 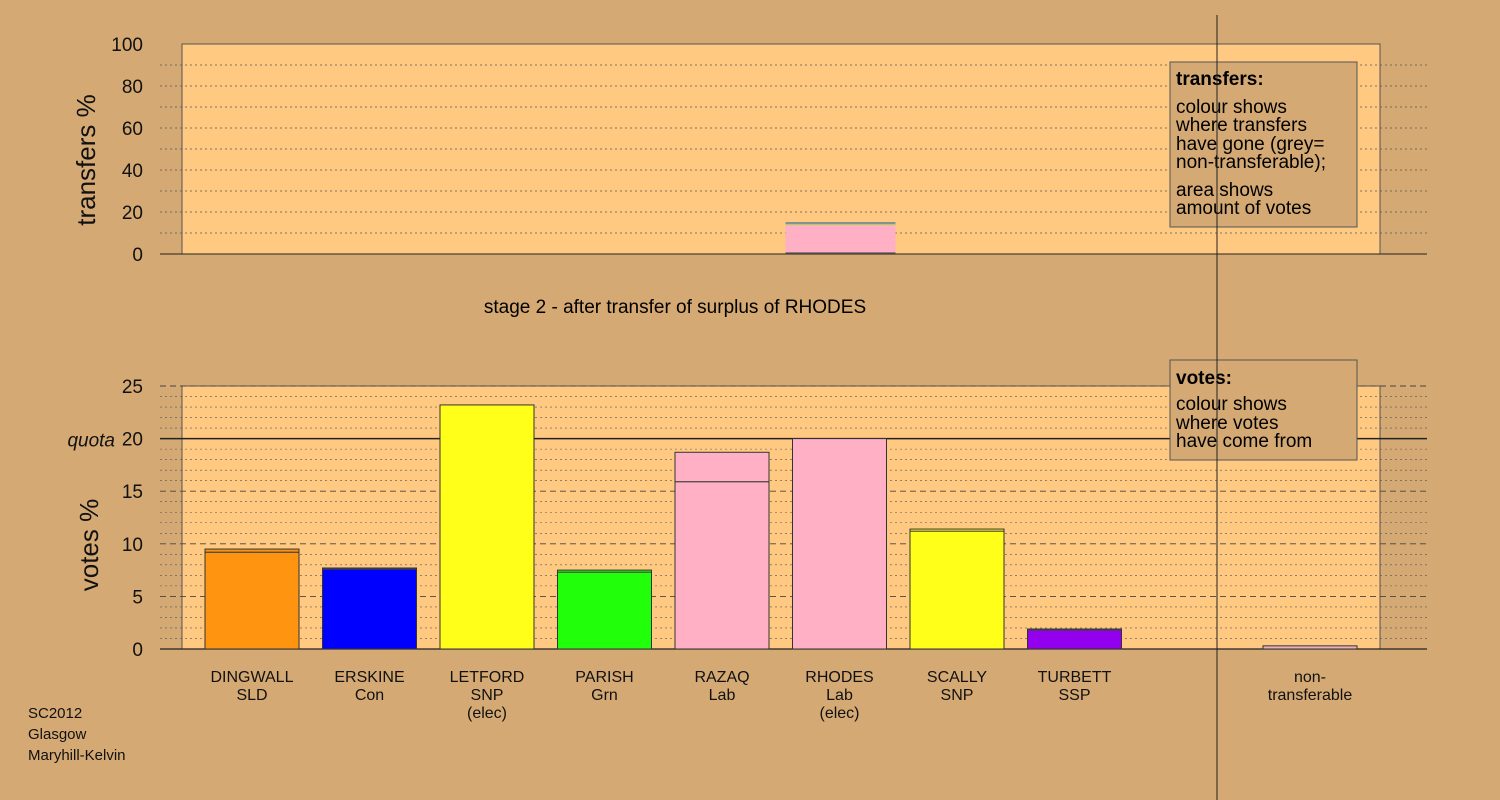 What do you see at coordinates (1224, 190) in the screenshot?
I see `transfers-legend-line: area shows` at bounding box center [1224, 190].